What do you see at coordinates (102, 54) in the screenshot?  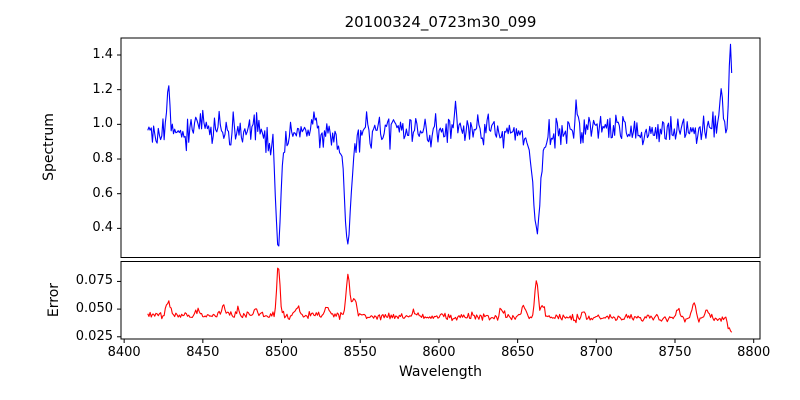 I see `spectrum-y-tick-label-1.4: 1.4` at bounding box center [102, 54].